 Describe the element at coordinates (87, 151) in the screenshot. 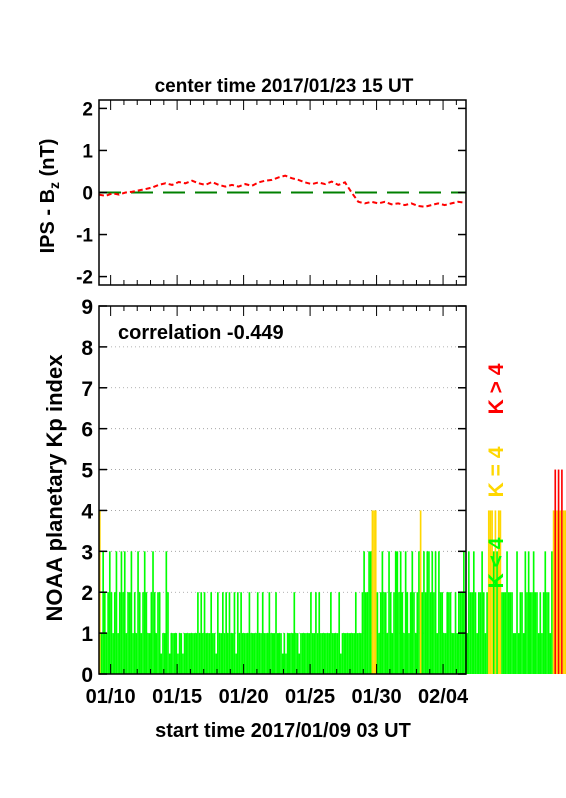

I see `top-ytick-label: 1` at that location.